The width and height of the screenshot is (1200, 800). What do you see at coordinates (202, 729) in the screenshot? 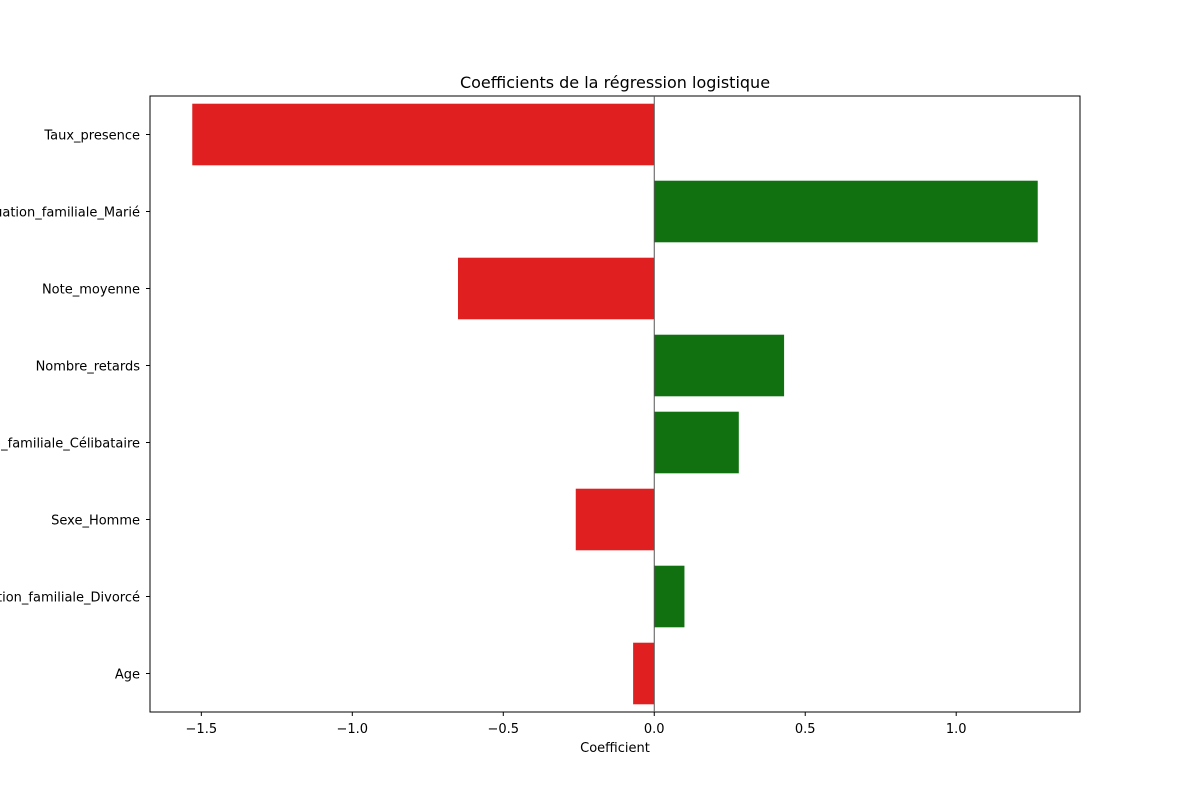
I see `x-tick-label: −1.5` at bounding box center [202, 729].